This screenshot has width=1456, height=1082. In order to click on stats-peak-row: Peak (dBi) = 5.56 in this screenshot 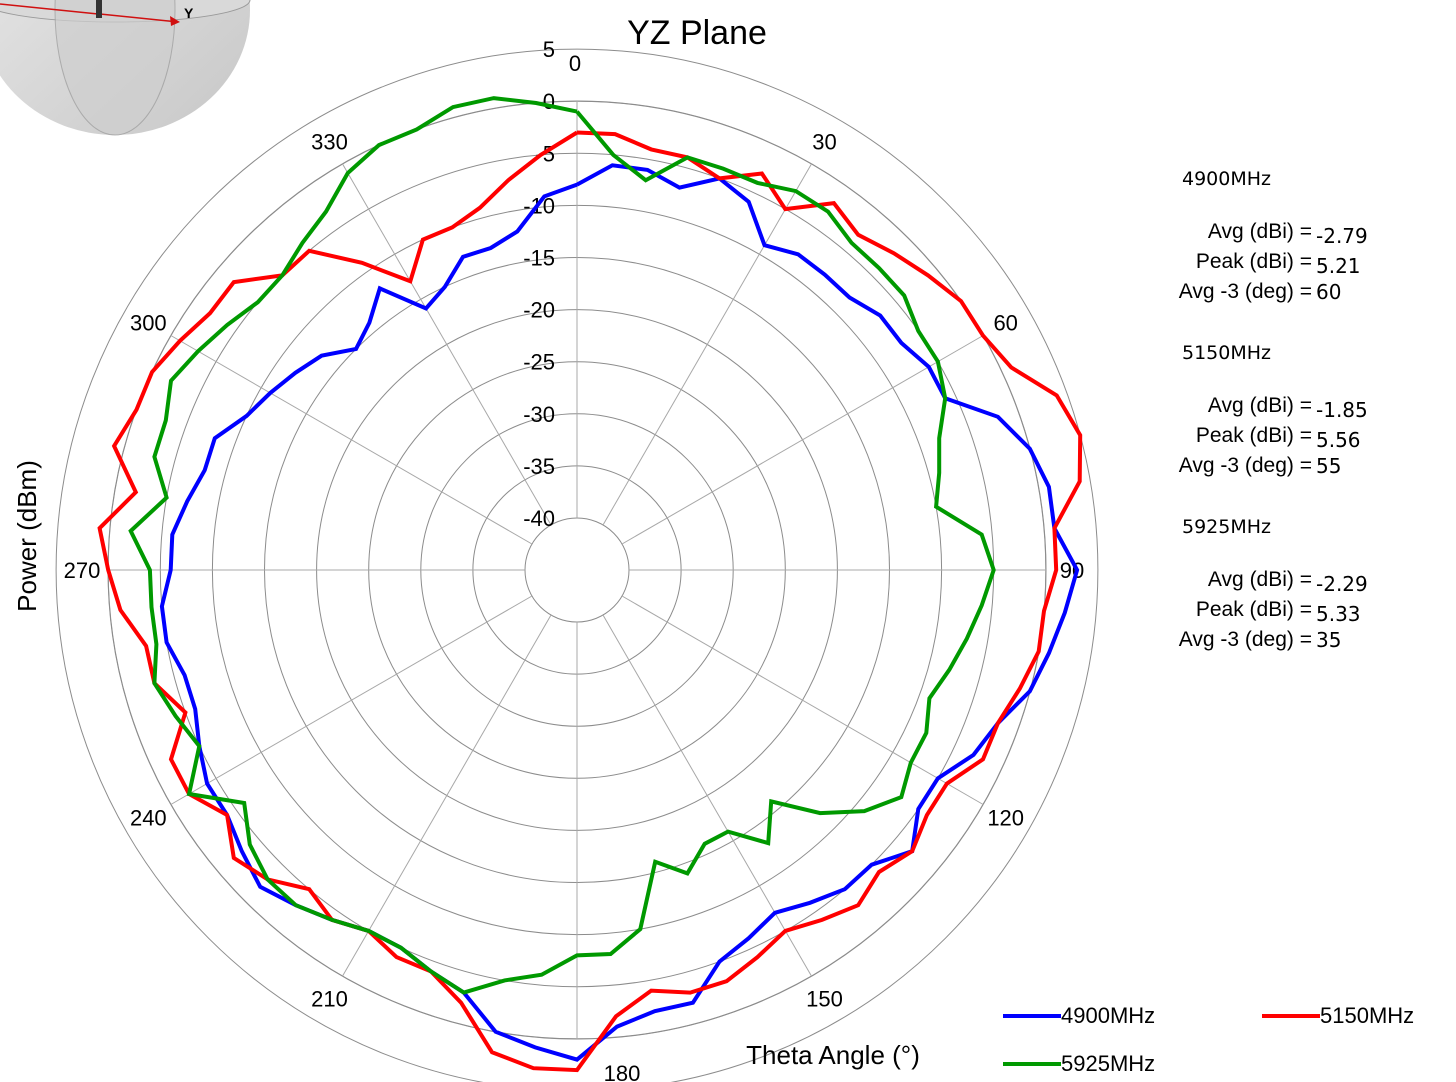, I will do `click(1295, 439)`.